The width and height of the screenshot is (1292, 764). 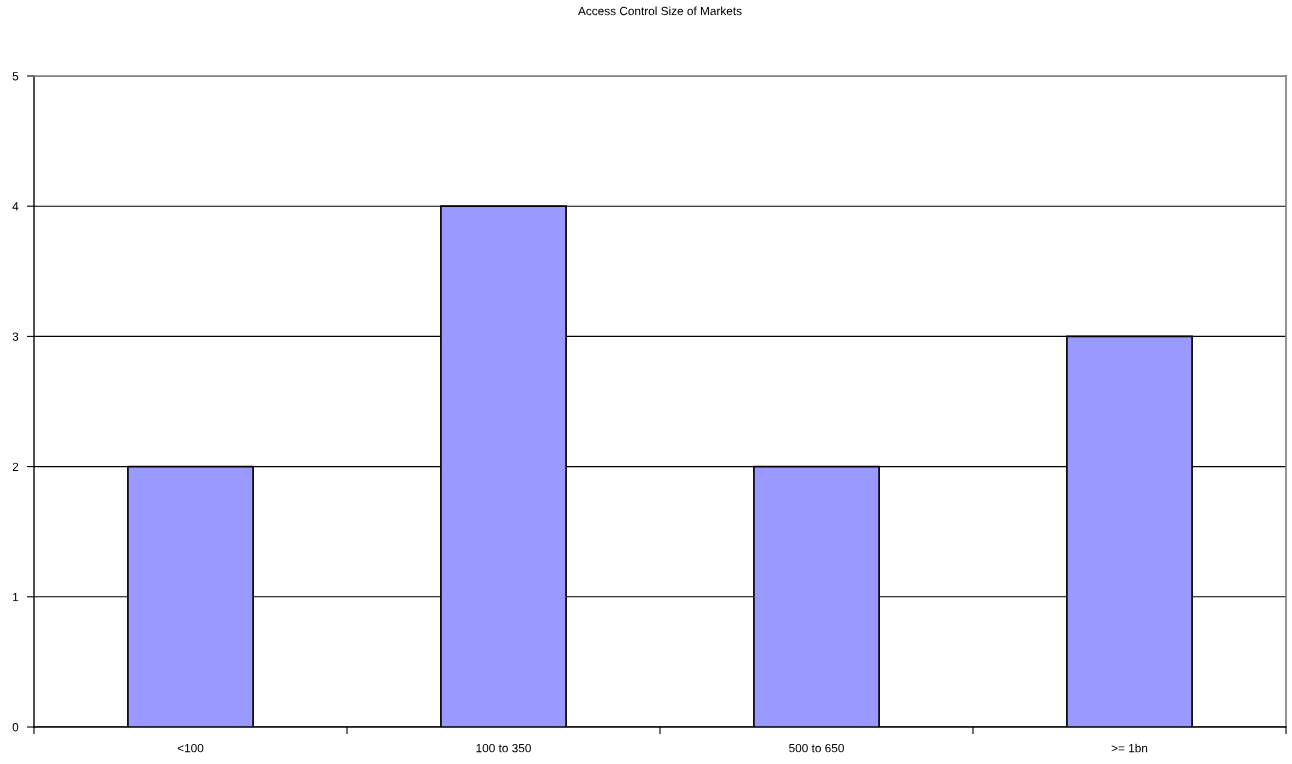 I want to click on y-tick-label: 0, so click(x=15, y=727).